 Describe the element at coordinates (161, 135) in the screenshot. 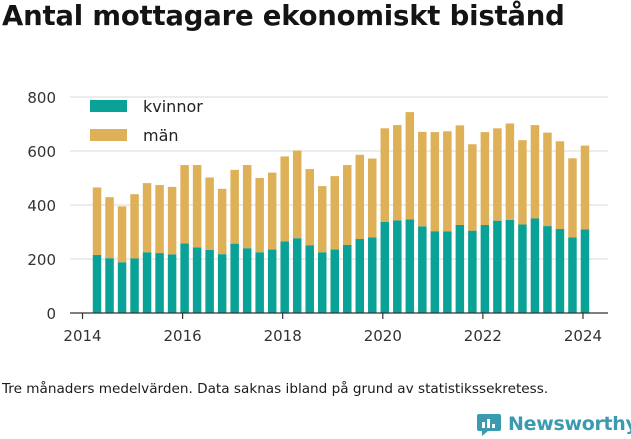

I see `legend-man-label: män` at that location.